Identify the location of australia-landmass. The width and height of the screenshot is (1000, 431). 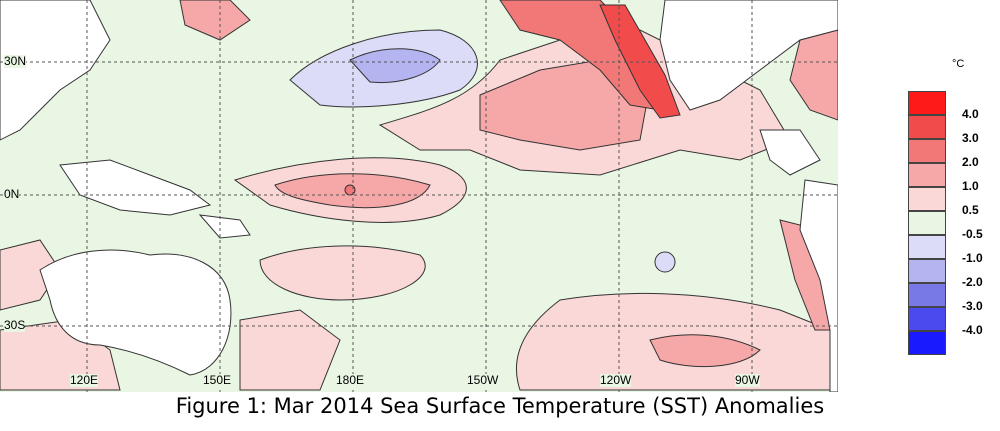
(135, 312).